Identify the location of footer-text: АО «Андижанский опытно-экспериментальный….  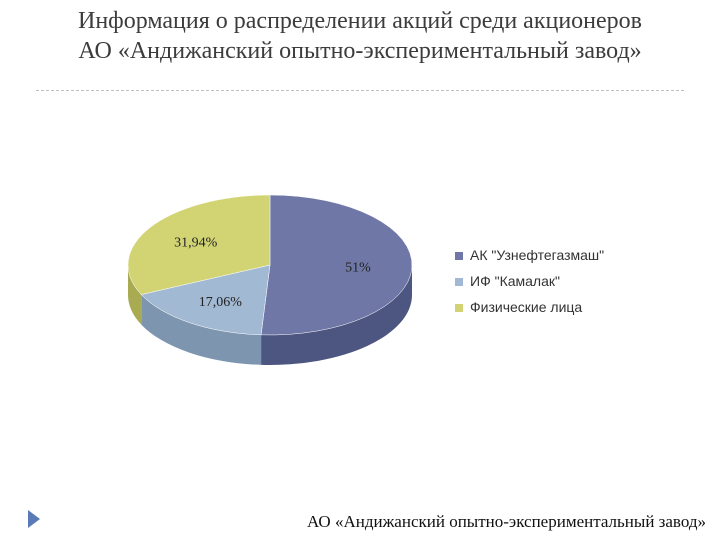
(506, 521).